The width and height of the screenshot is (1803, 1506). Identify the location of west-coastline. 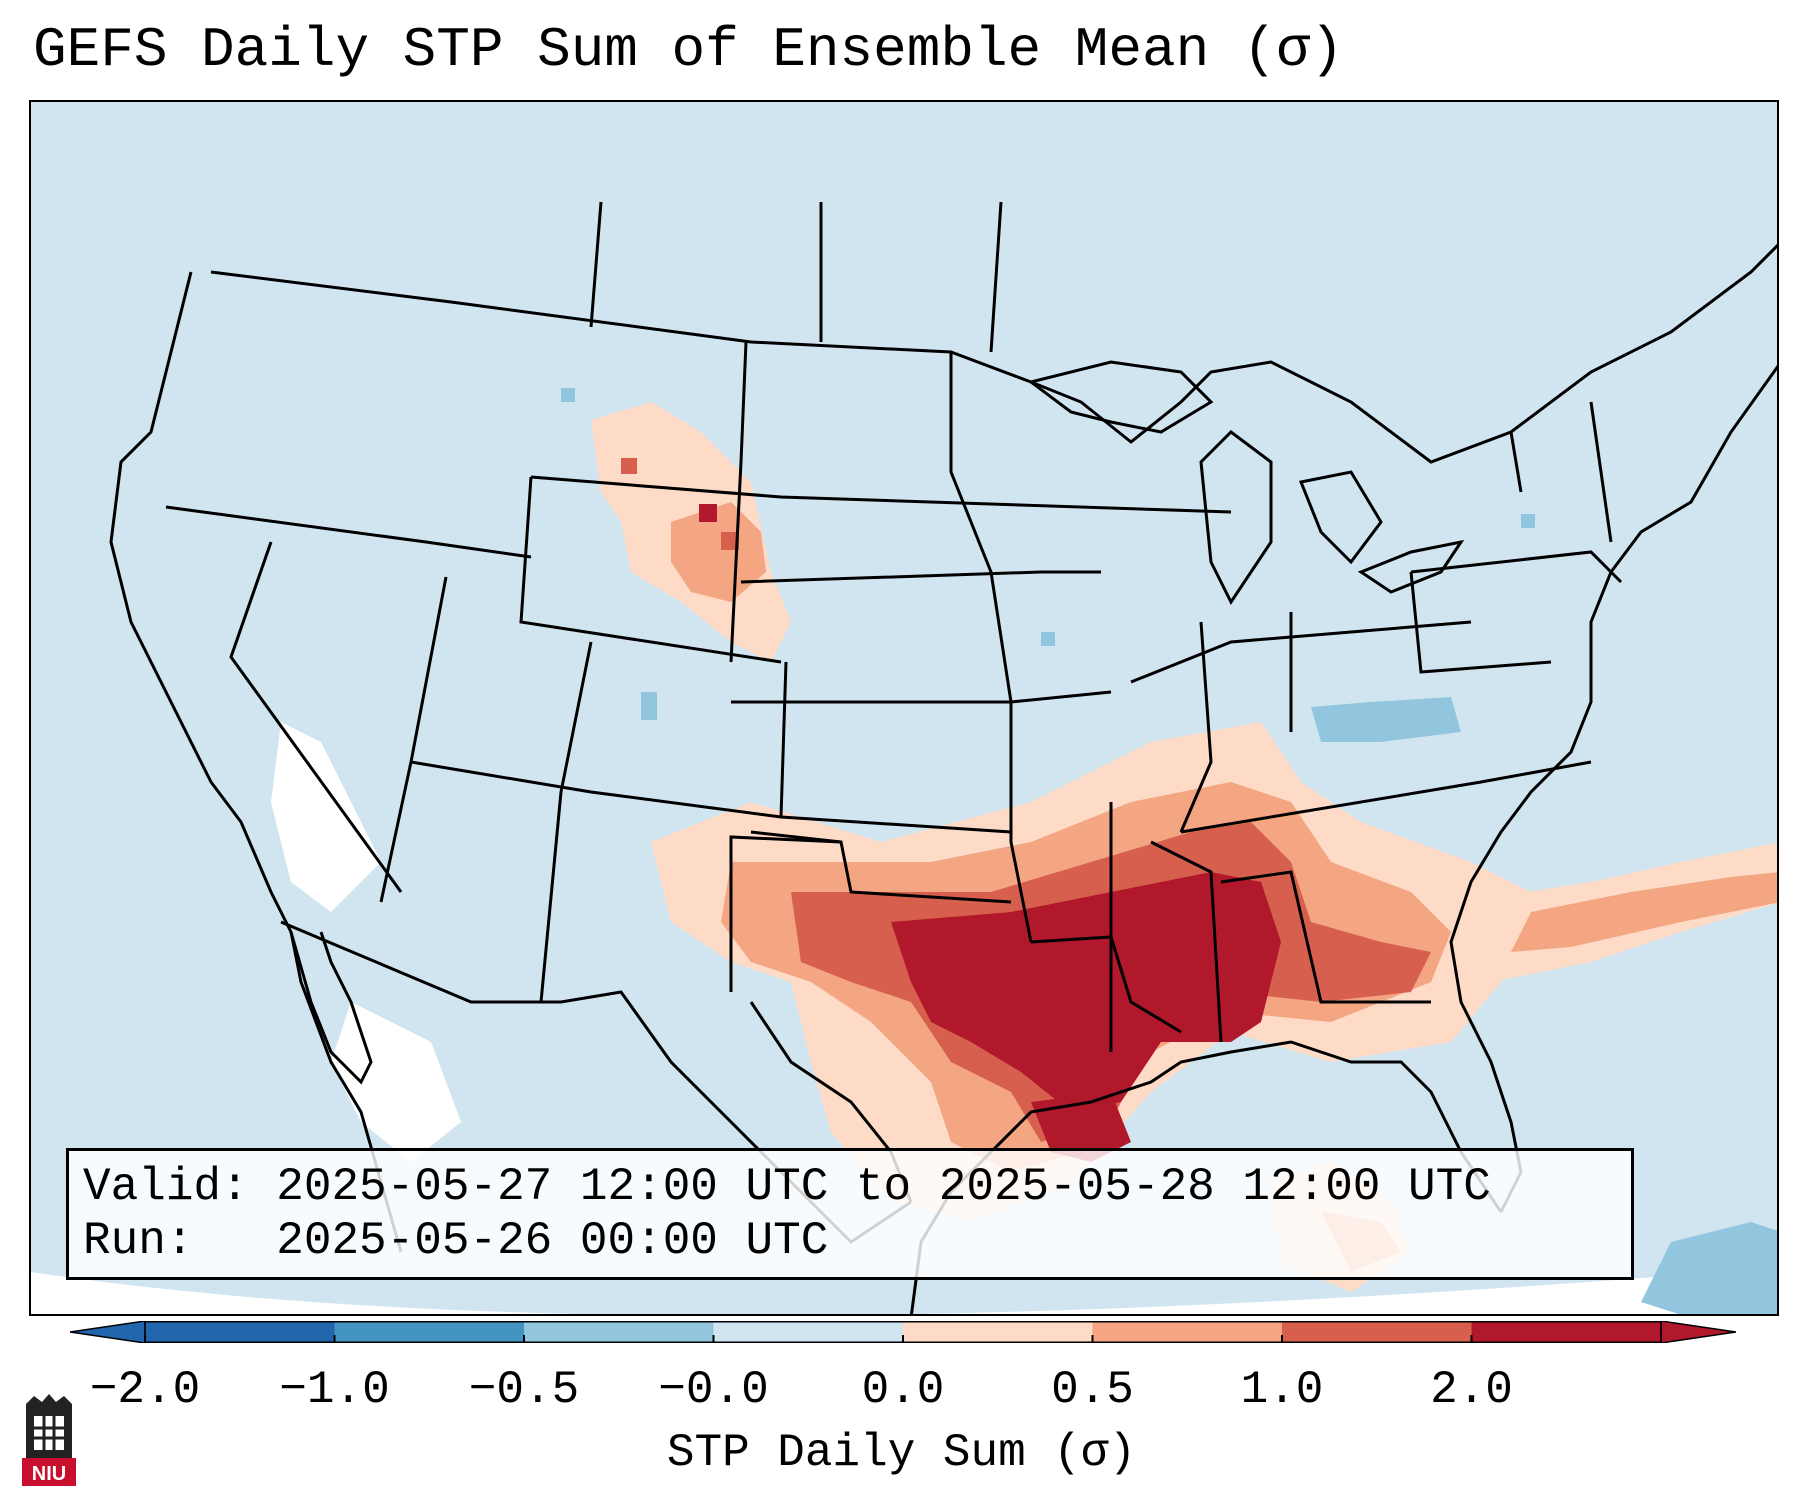
(256, 762).